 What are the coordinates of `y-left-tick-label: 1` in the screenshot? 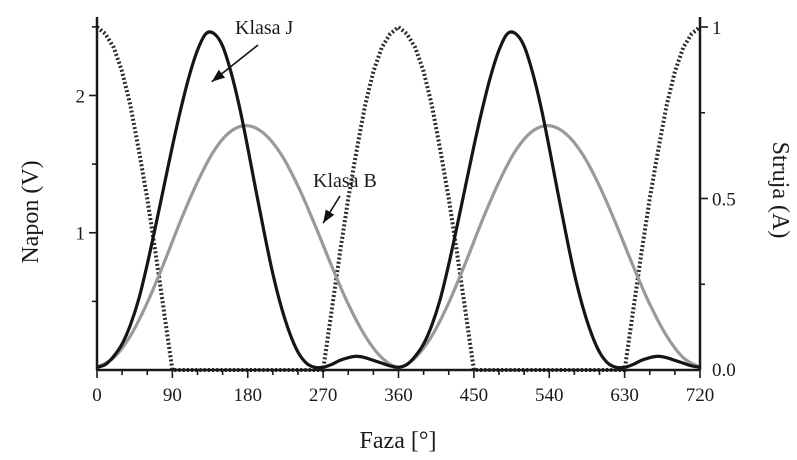 It's located at (81, 234).